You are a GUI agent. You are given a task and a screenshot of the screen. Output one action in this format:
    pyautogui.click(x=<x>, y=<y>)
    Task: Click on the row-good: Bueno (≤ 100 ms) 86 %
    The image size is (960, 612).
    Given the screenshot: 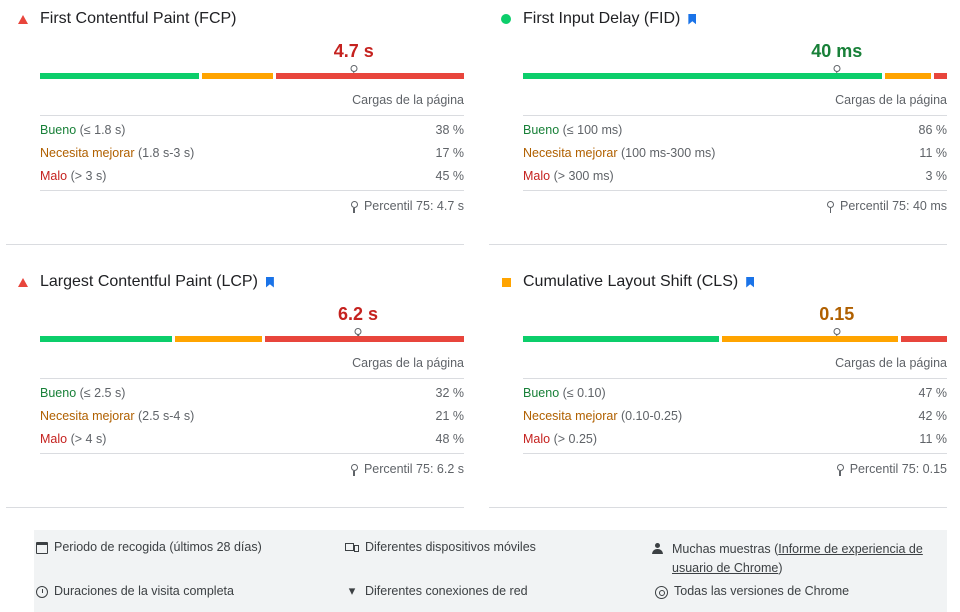 What is the action you would take?
    pyautogui.click(x=735, y=130)
    